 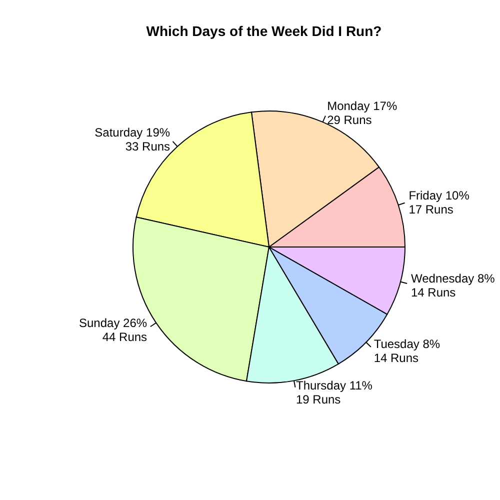 What do you see at coordinates (439, 195) in the screenshot?
I see `slice-label: Friday 10%` at bounding box center [439, 195].